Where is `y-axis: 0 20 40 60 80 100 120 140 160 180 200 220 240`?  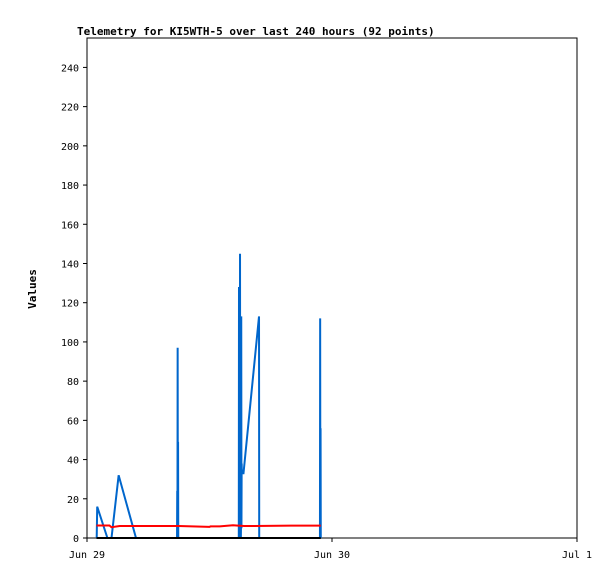
y-axis: 0 20 40 60 80 100 120 140 160 180 200 220 240 is located at coordinates (74, 304).